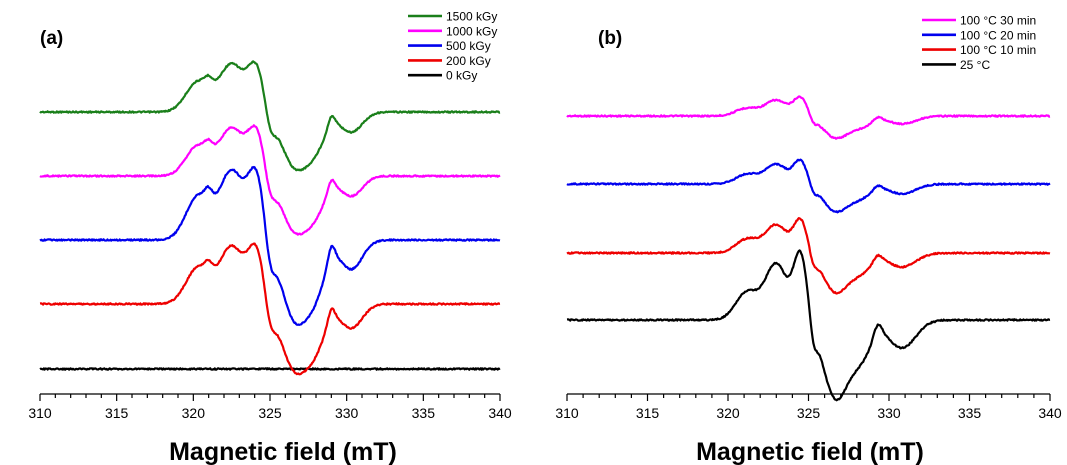 Image resolution: width=1067 pixels, height=465 pixels. Describe the element at coordinates (461, 76) in the screenshot. I see `legend-label-0-kgy: 0 kGy` at that location.